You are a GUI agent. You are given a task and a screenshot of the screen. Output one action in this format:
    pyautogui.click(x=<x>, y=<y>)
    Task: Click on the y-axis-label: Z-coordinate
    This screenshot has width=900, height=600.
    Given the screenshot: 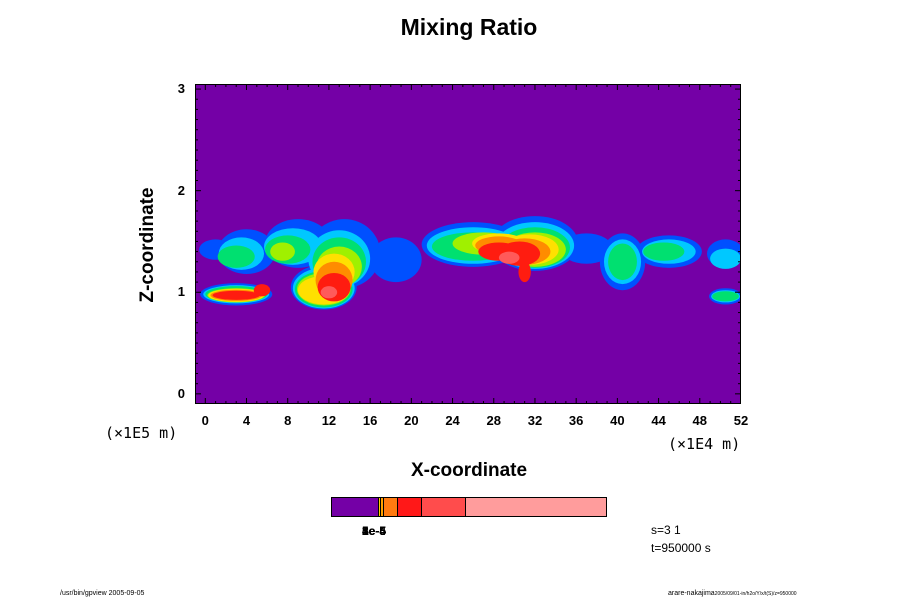 What is the action you would take?
    pyautogui.click(x=147, y=245)
    